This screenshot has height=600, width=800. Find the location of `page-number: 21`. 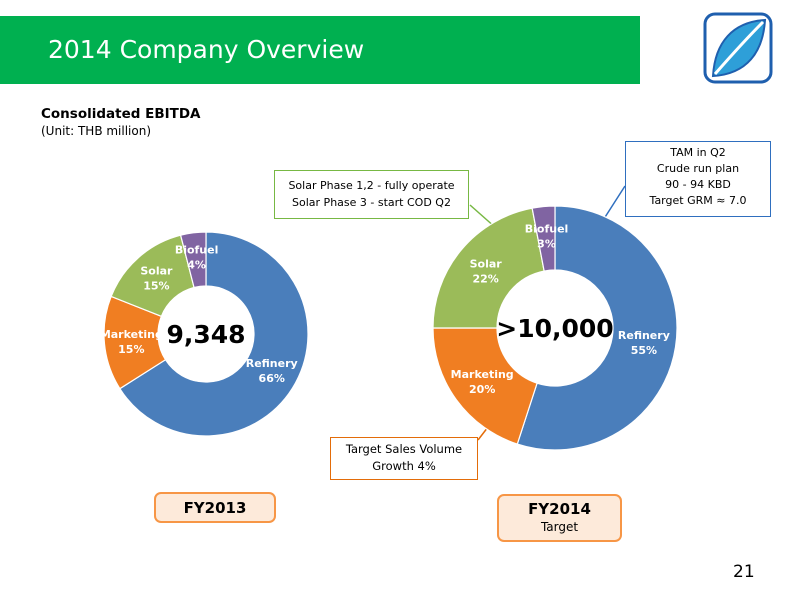

page-number: 21 is located at coordinates (744, 572).